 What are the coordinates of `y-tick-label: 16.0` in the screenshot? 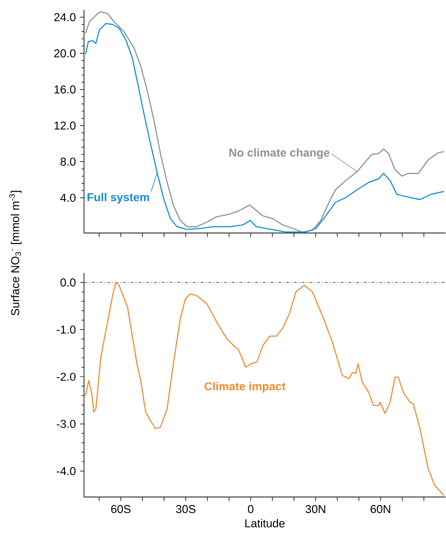 It's located at (65, 89).